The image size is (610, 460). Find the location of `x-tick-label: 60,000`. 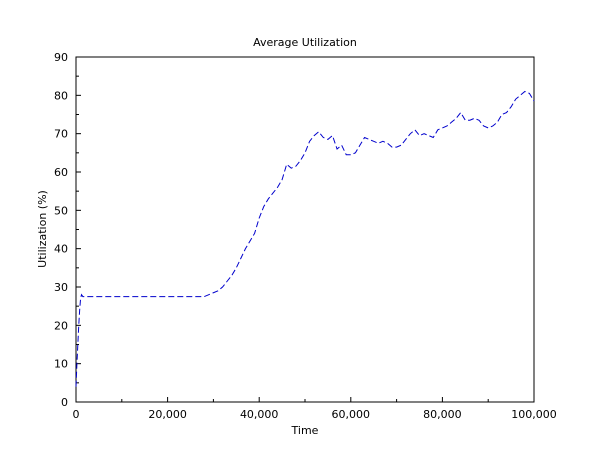

x-tick-label: 60,000 is located at coordinates (351, 414).